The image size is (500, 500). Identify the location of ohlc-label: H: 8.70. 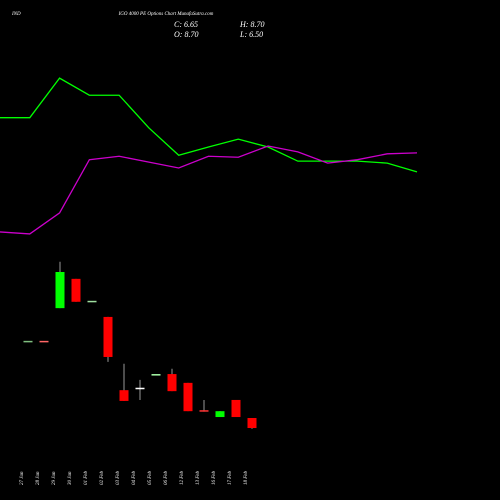
(251, 24).